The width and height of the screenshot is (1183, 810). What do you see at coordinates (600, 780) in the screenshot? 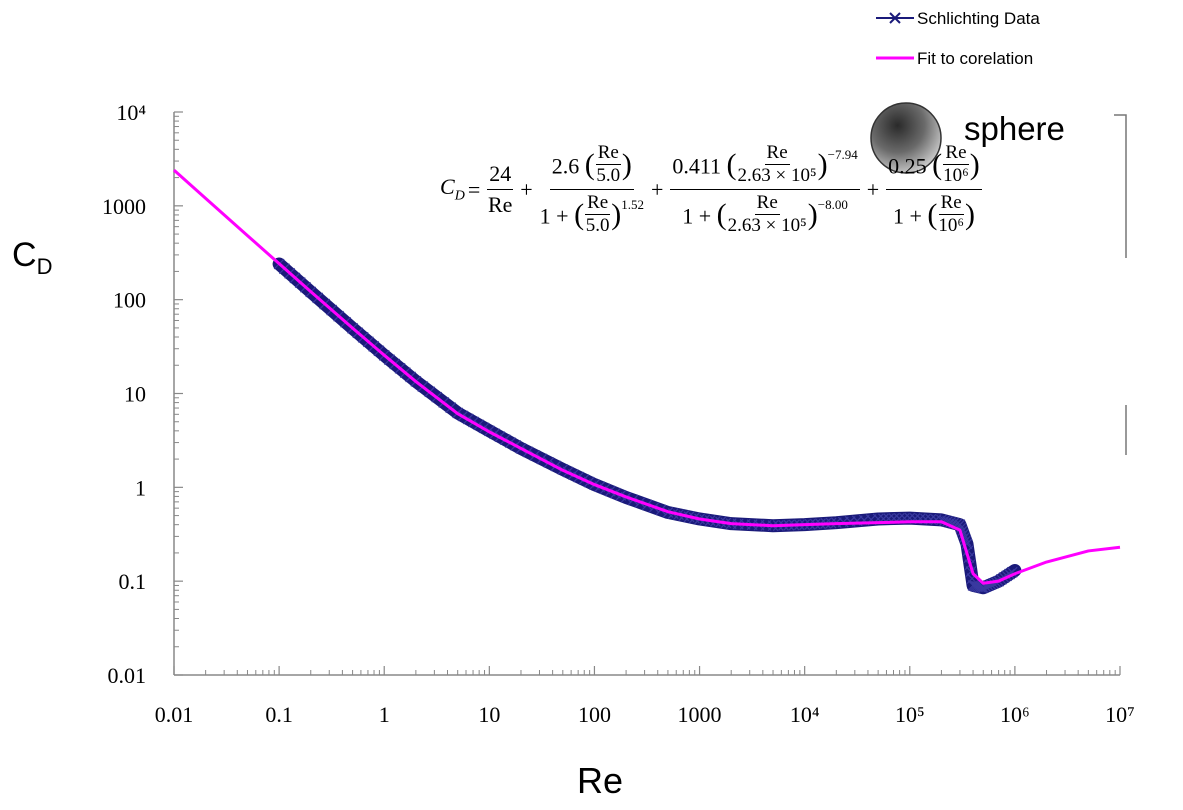
I see `x-axis-title: Re` at bounding box center [600, 780].